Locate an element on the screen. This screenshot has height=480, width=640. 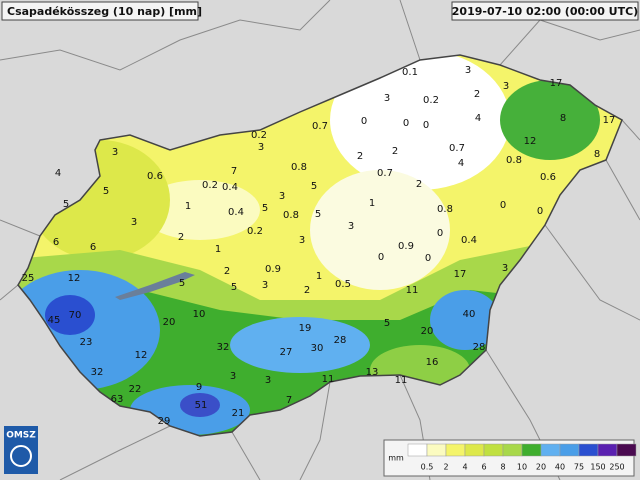
legend-label: 75 is located at coordinates (579, 467).